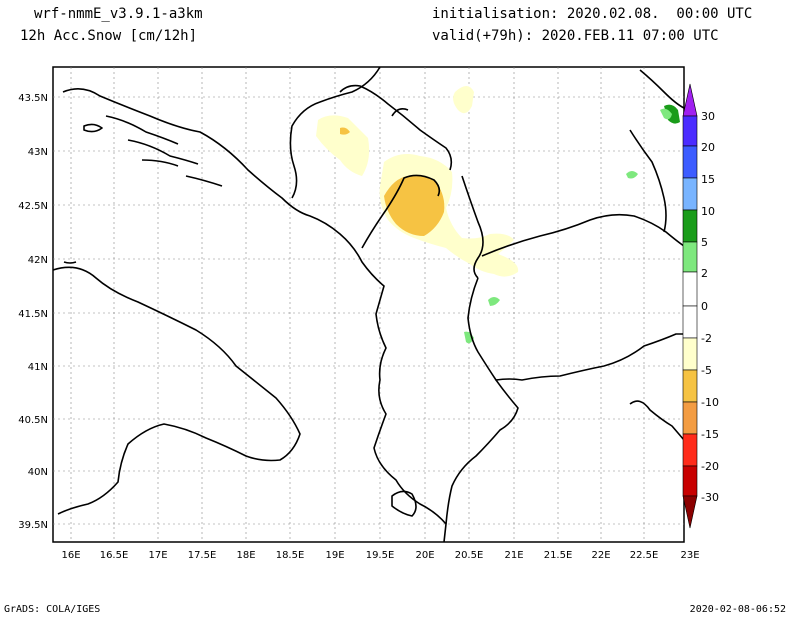 Image resolution: width=800 pixels, height=618 pixels. Describe the element at coordinates (708, 179) in the screenshot. I see `colorbar-label: 15` at that location.